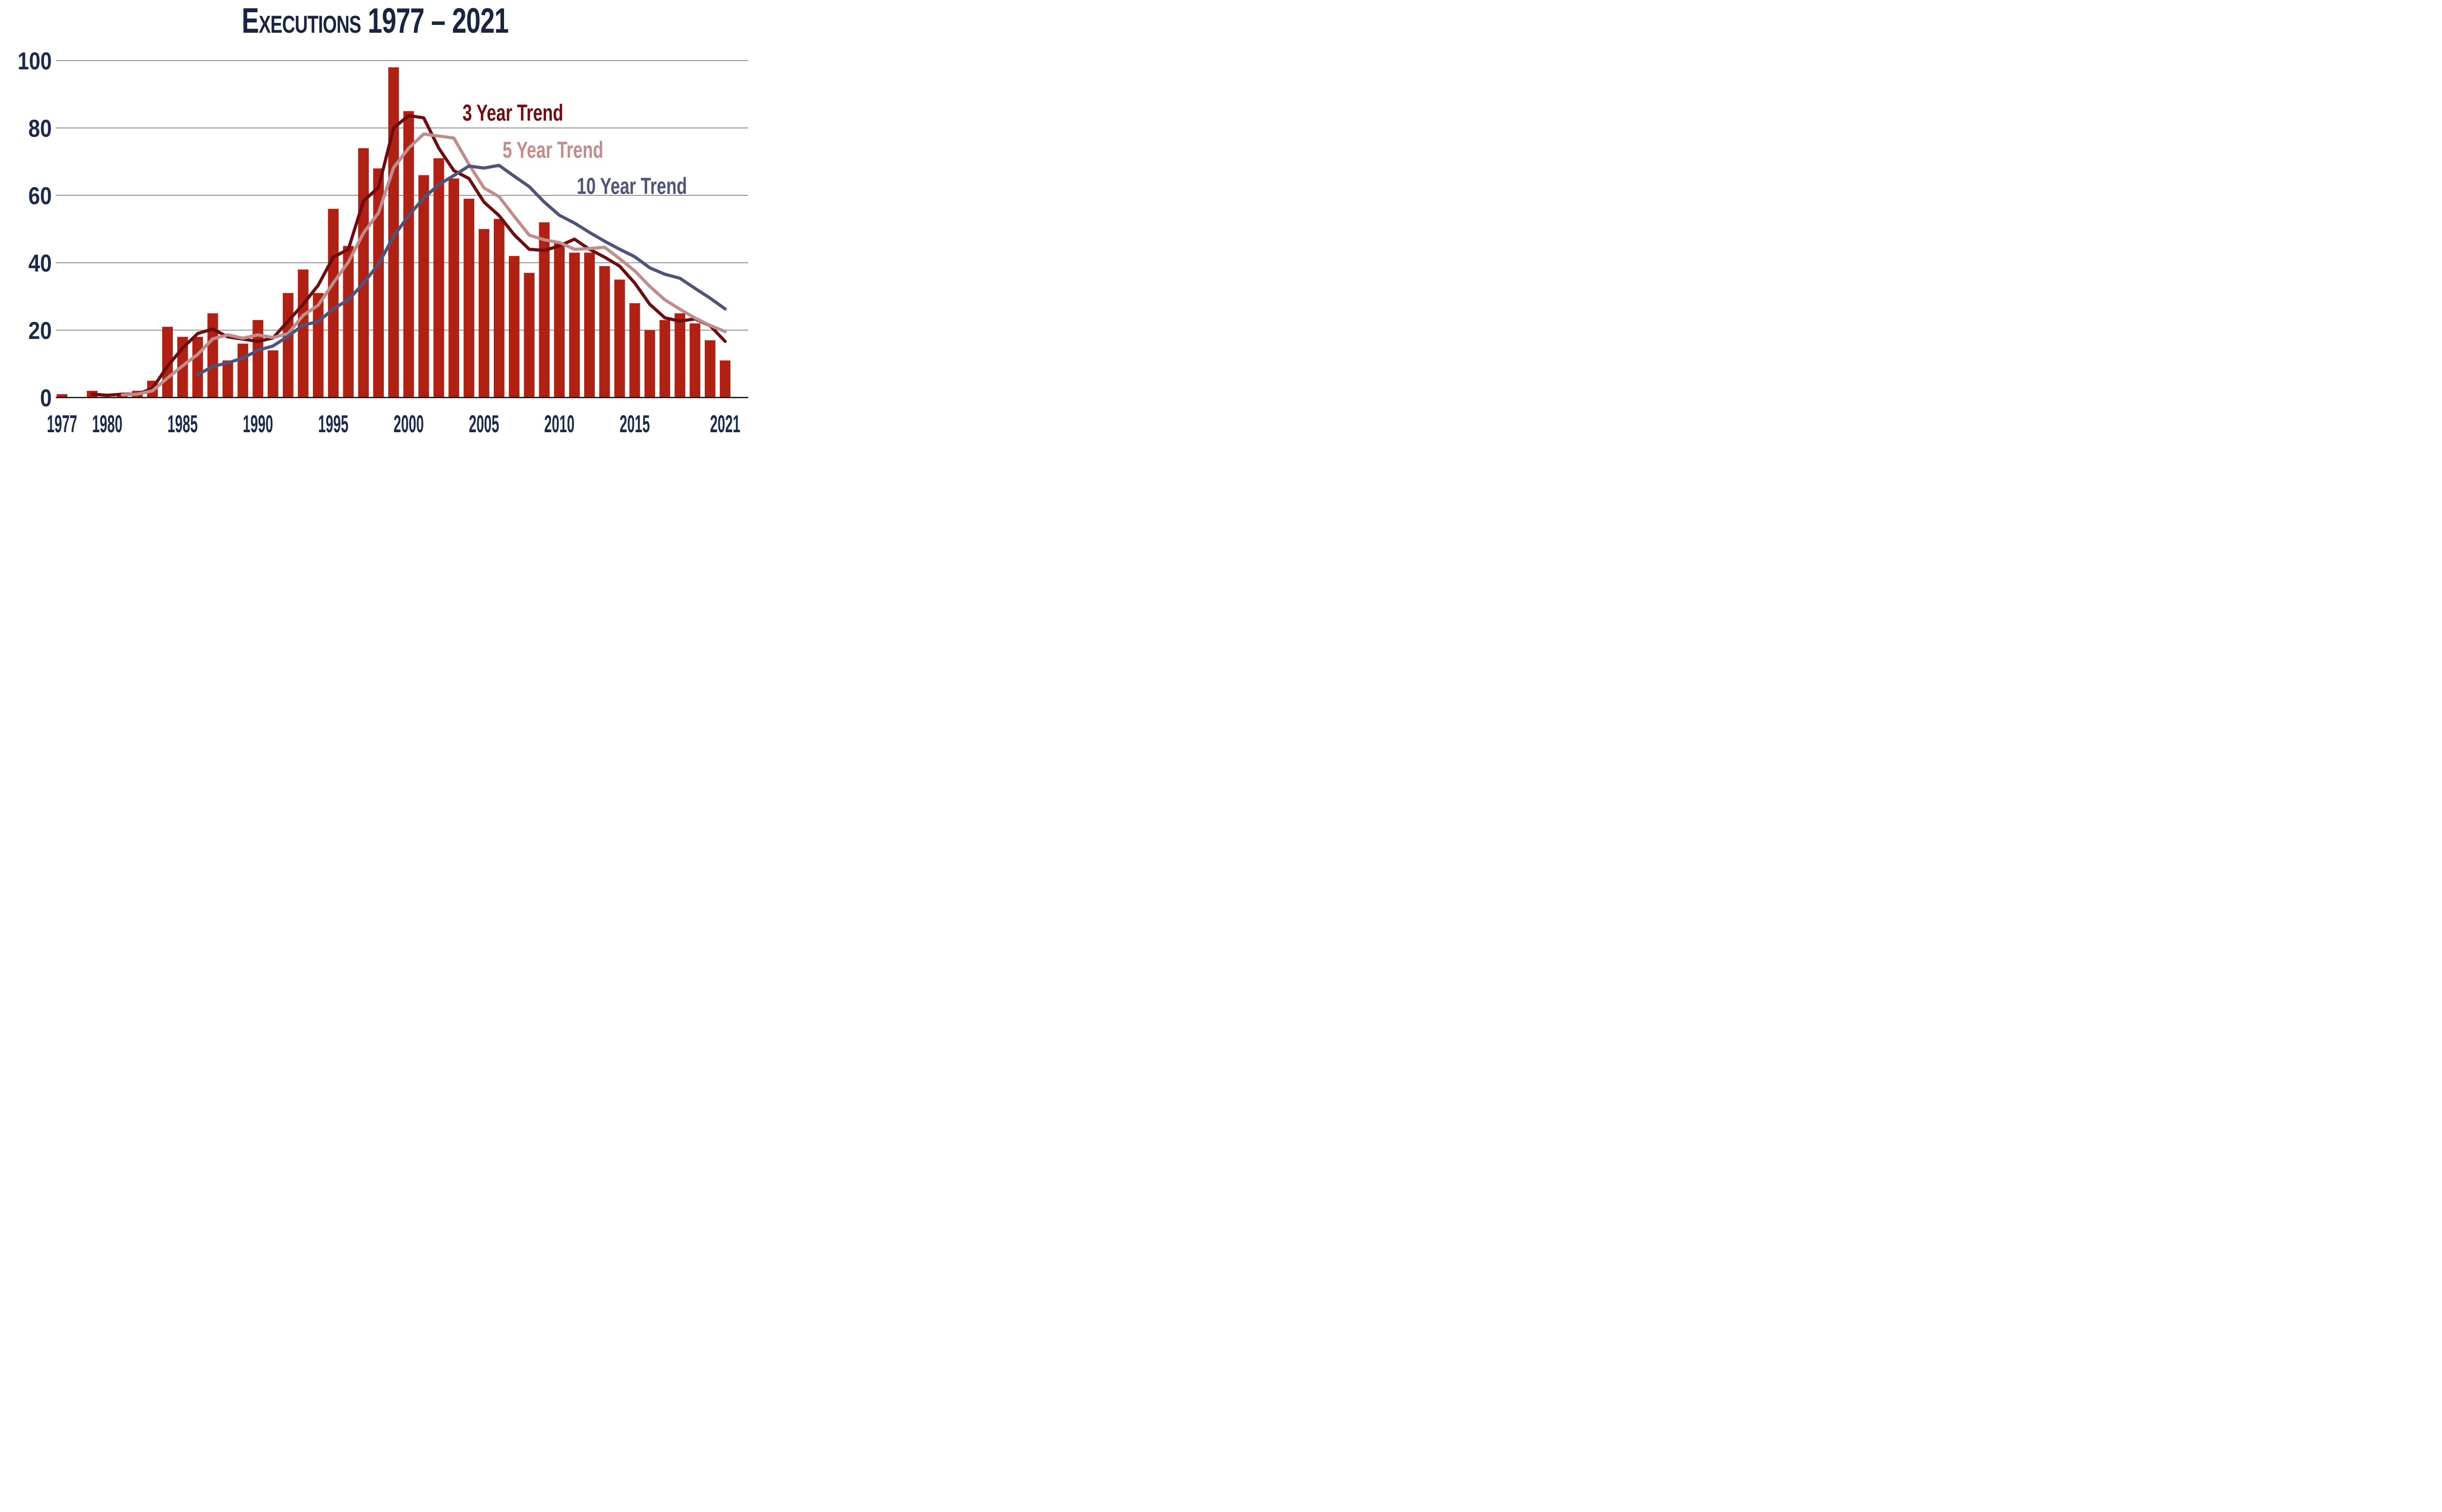 Image resolution: width=2442 pixels, height=1512 pixels. Describe the element at coordinates (665, 359) in the screenshot. I see `bar-2017` at that location.